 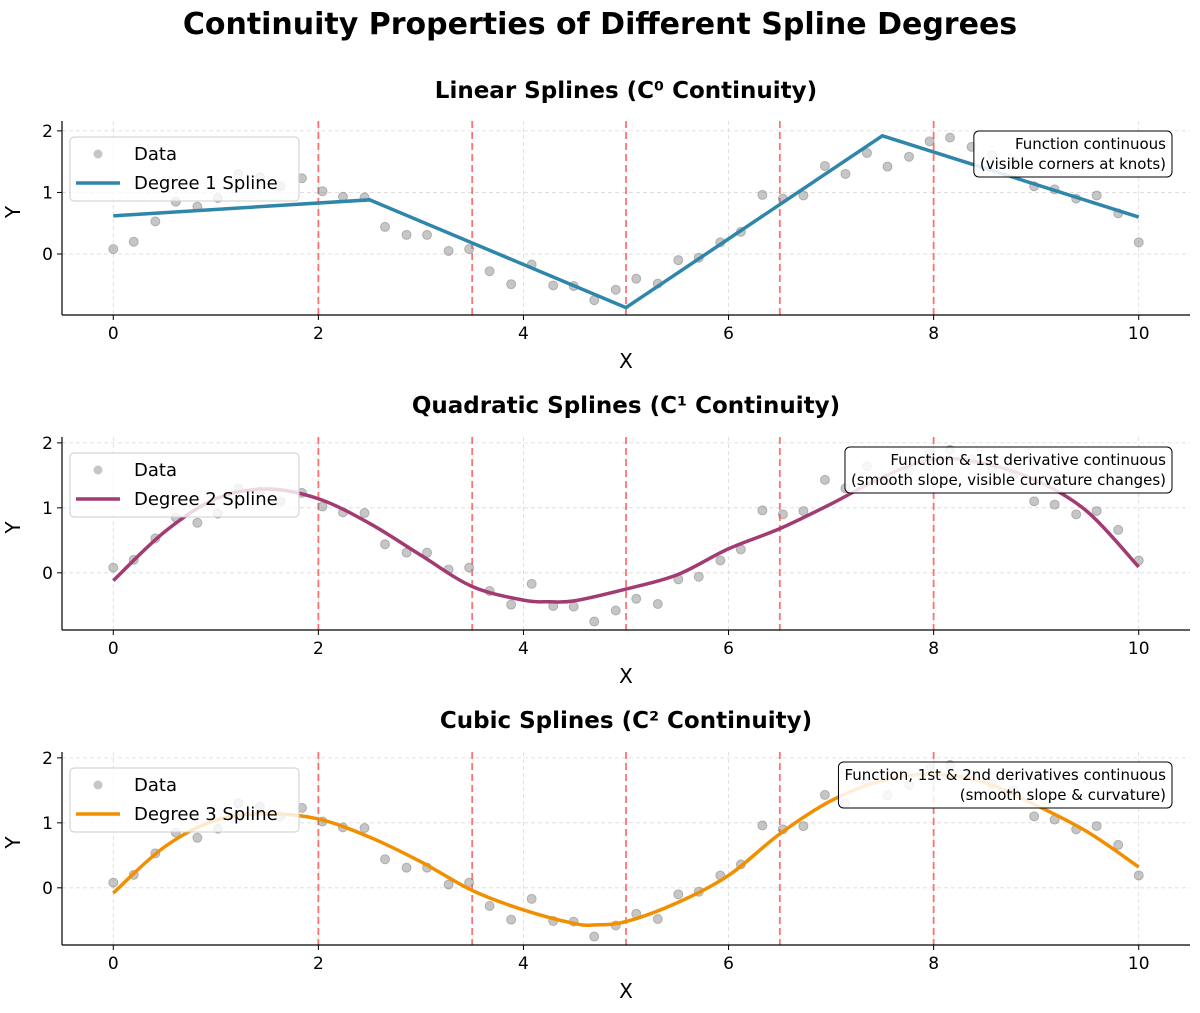 I want to click on legend: Data Degree 1 Spline, so click(x=184, y=169).